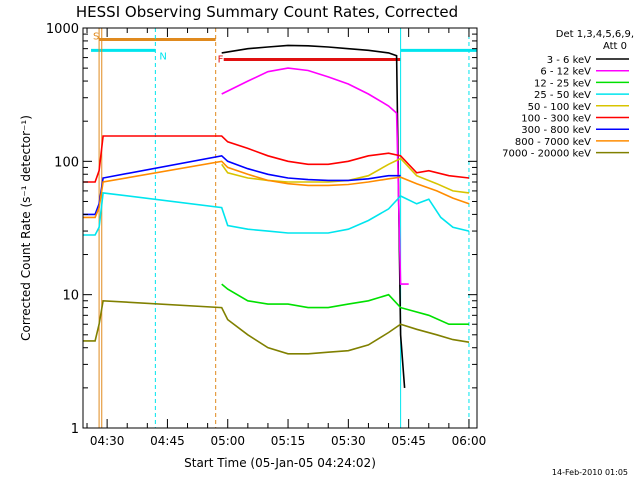 This screenshot has width=640, height=480. What do you see at coordinates (469, 441) in the screenshot?
I see `x-tick-label: 06:00` at bounding box center [469, 441].